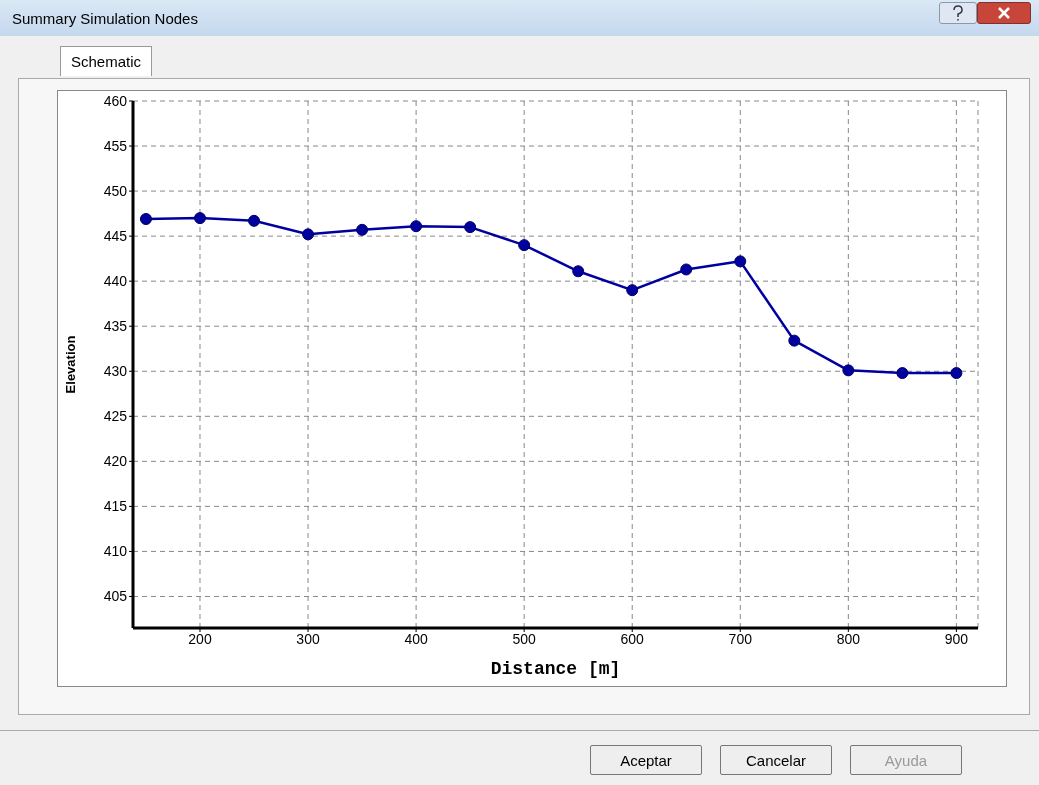 The image size is (1039, 785). I want to click on text: Cancelar, so click(776, 760).